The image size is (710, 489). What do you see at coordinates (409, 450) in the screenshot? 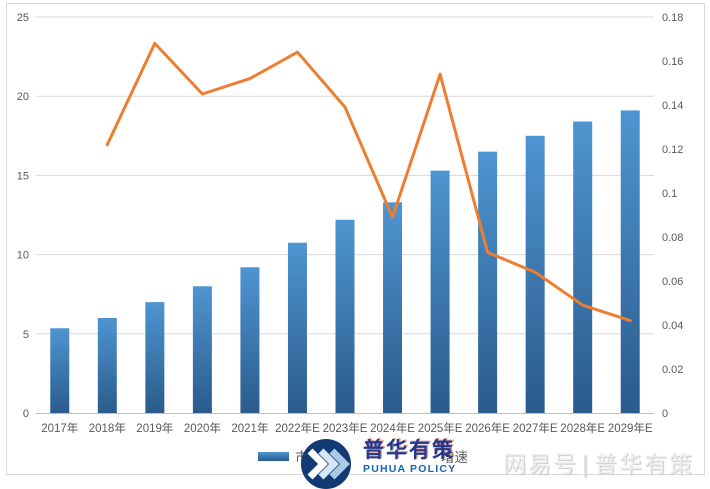
I see `puhua-logo-cn: 普华有策` at bounding box center [409, 450].